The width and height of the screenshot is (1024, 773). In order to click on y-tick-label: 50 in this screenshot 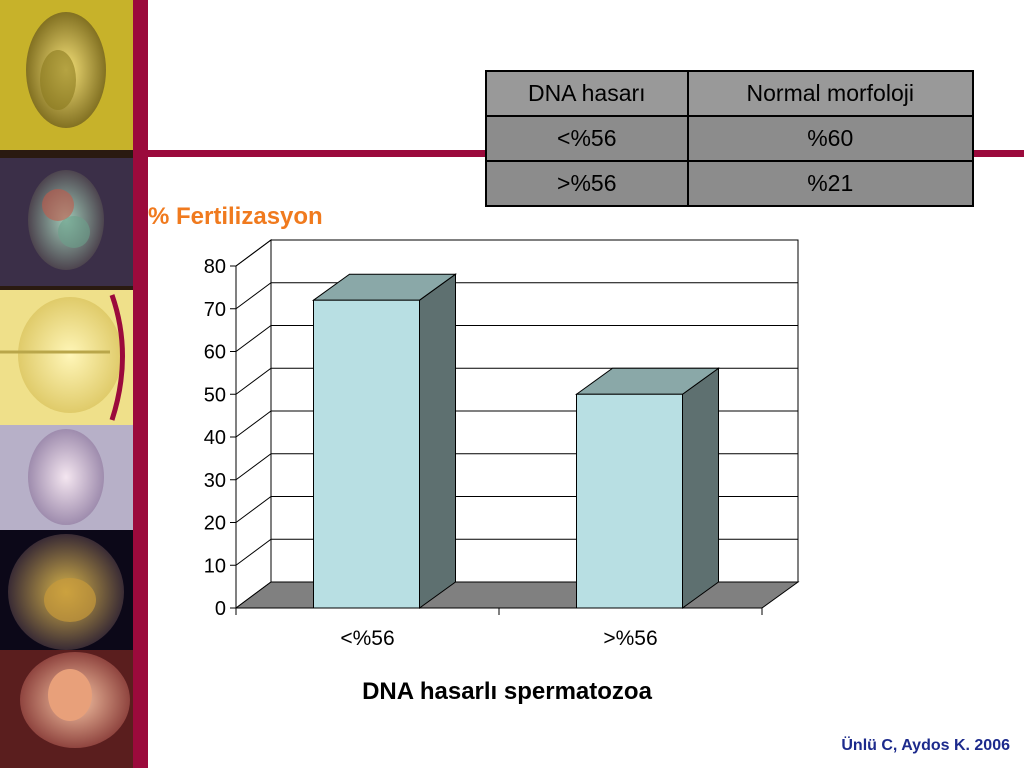, I will do `click(215, 395)`.